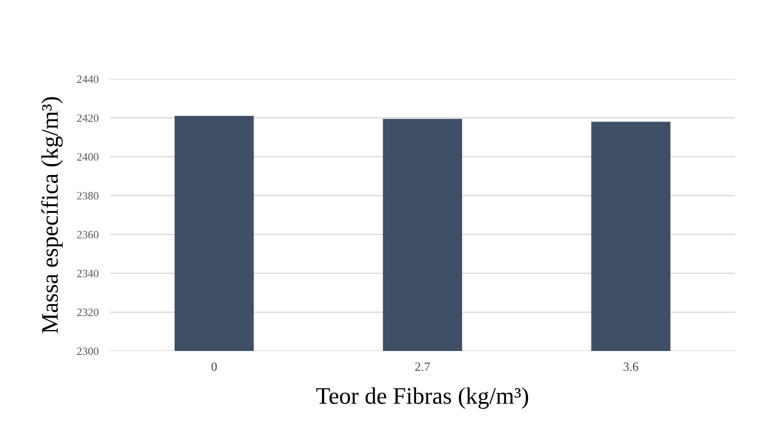 This screenshot has width=758, height=430. Describe the element at coordinates (87, 274) in the screenshot. I see `y-tick-label: 2340` at that location.